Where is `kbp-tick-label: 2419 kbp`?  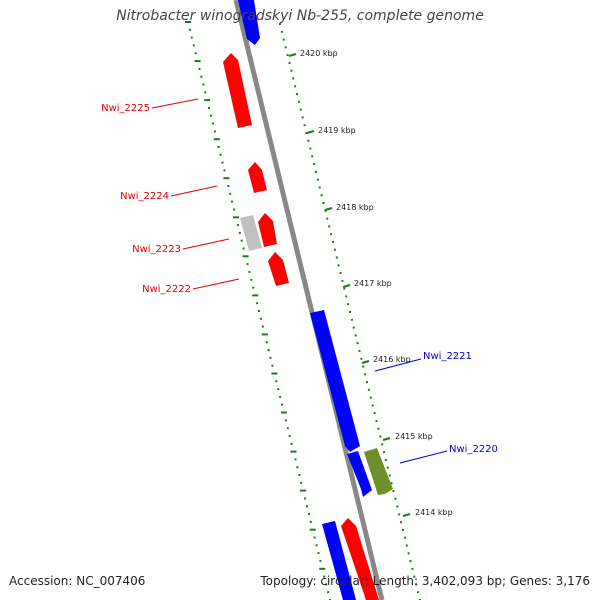 kbp-tick-label: 2419 kbp is located at coordinates (337, 130).